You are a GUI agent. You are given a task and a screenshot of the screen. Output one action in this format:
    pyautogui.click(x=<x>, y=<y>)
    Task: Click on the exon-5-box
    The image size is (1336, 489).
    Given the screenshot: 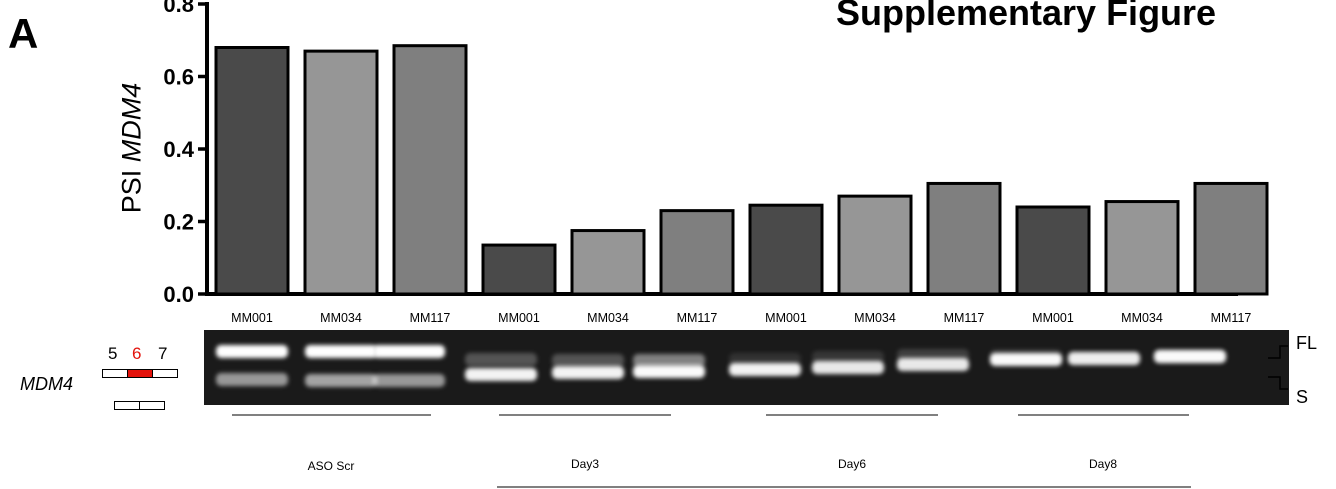 What is the action you would take?
    pyautogui.click(x=115, y=373)
    